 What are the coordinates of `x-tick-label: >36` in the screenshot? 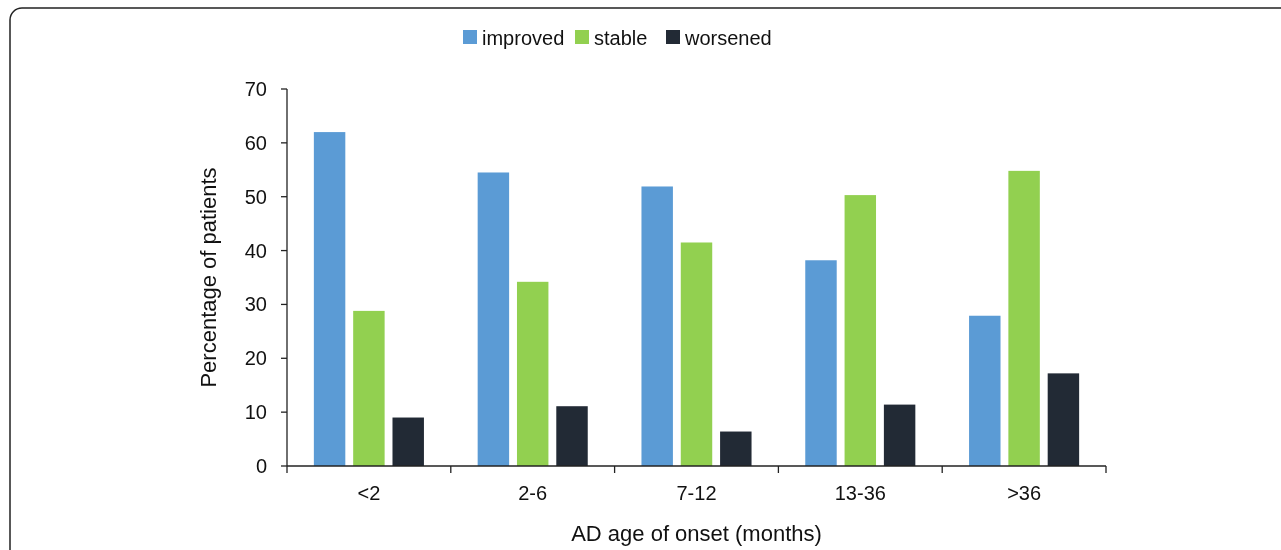 It's located at (1024, 493).